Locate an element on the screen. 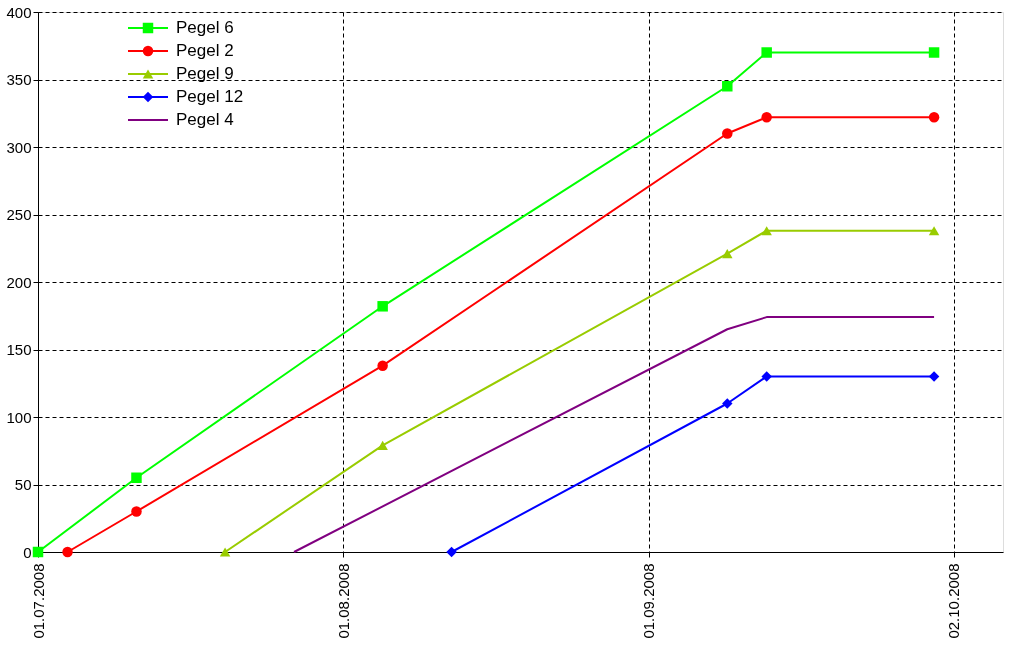 The height and width of the screenshot is (648, 1012). y-tick-label: 150 is located at coordinates (19, 349).